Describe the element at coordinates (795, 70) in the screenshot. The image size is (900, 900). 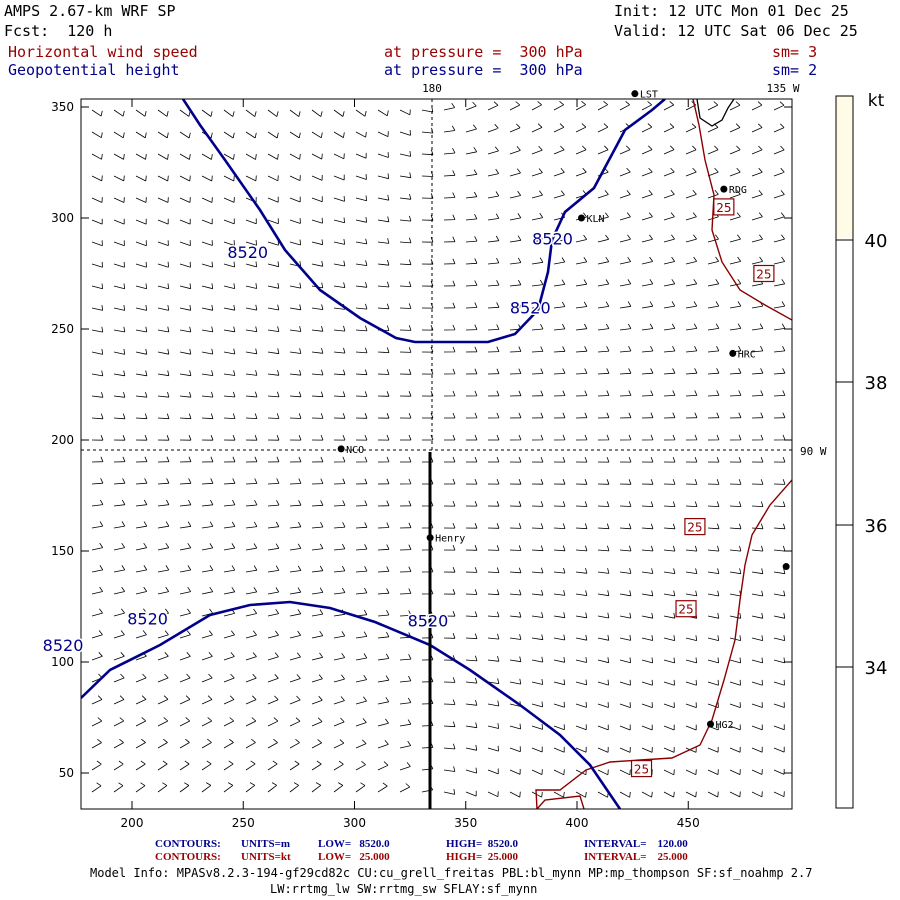
I see `field-2-smoothing: sm= 2` at that location.